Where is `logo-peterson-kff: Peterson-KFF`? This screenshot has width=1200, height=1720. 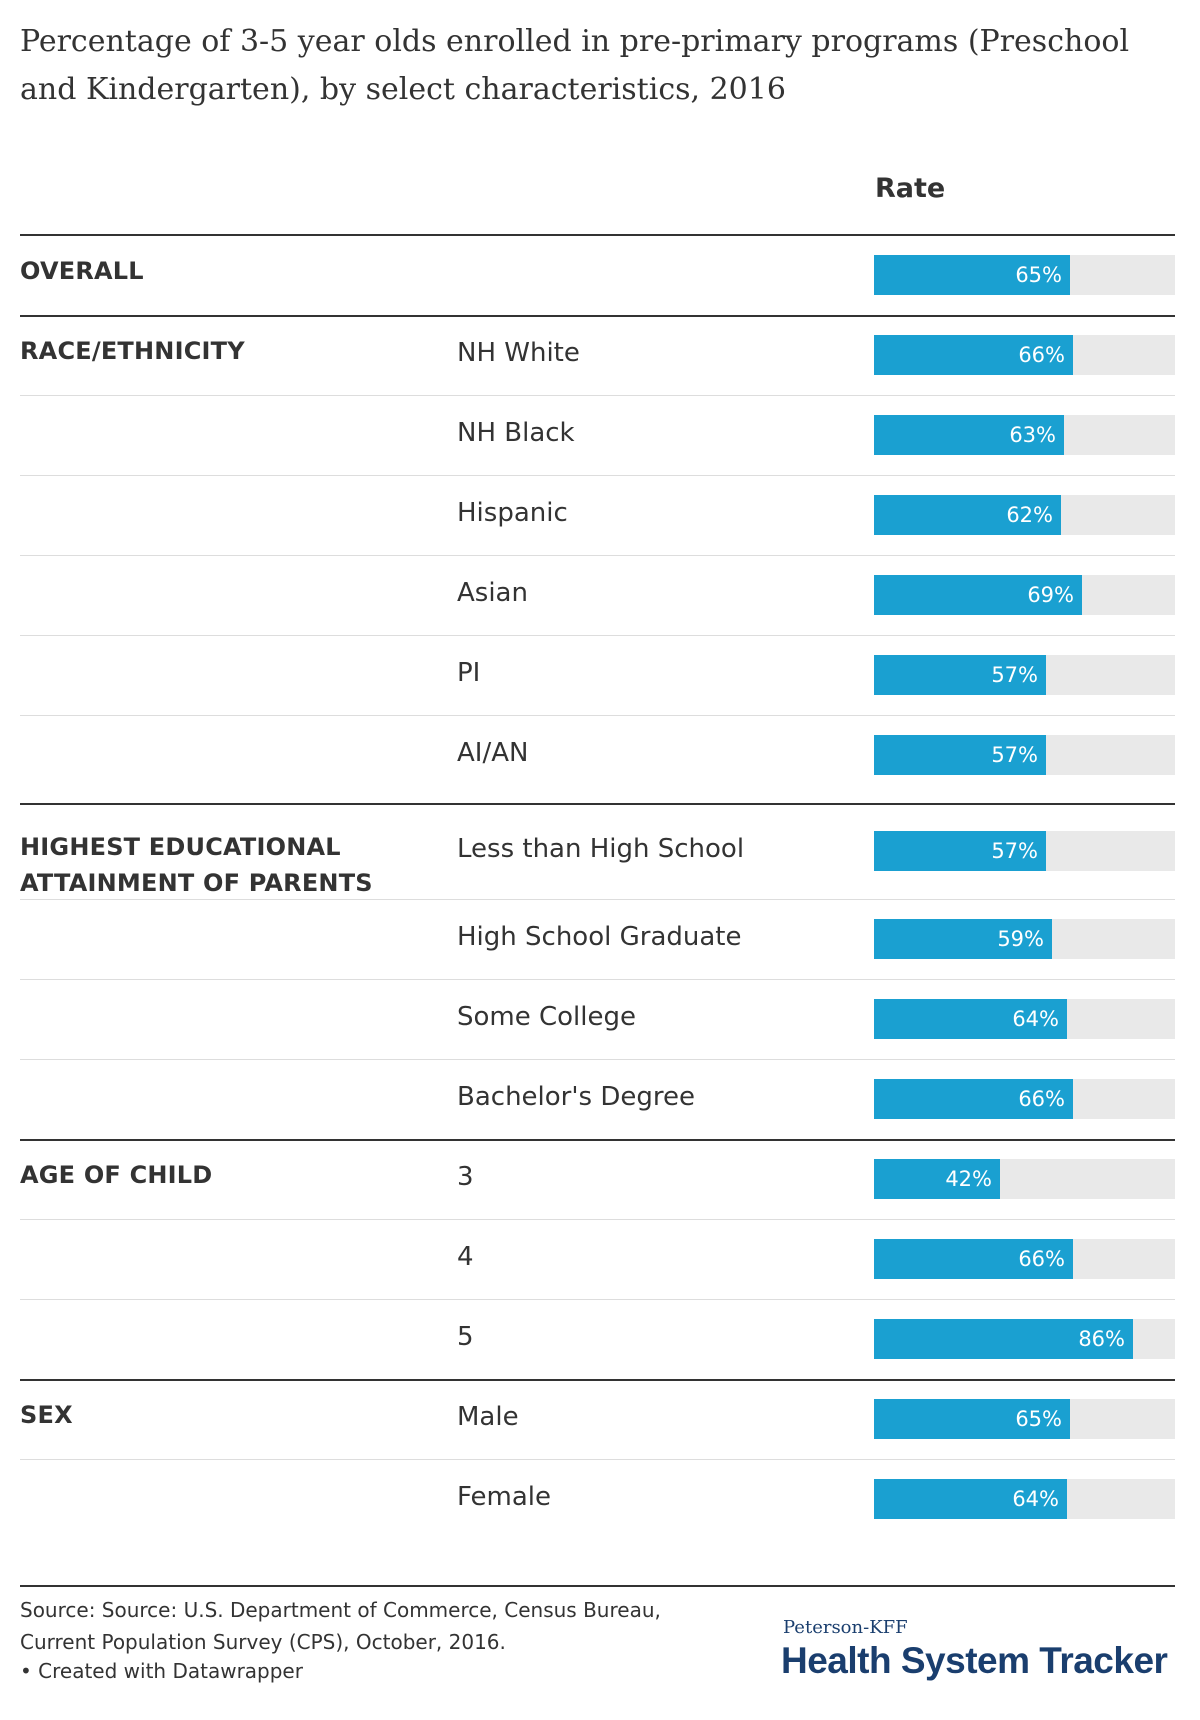
logo-peterson-kff: Peterson-KFF is located at coordinates (845, 1627).